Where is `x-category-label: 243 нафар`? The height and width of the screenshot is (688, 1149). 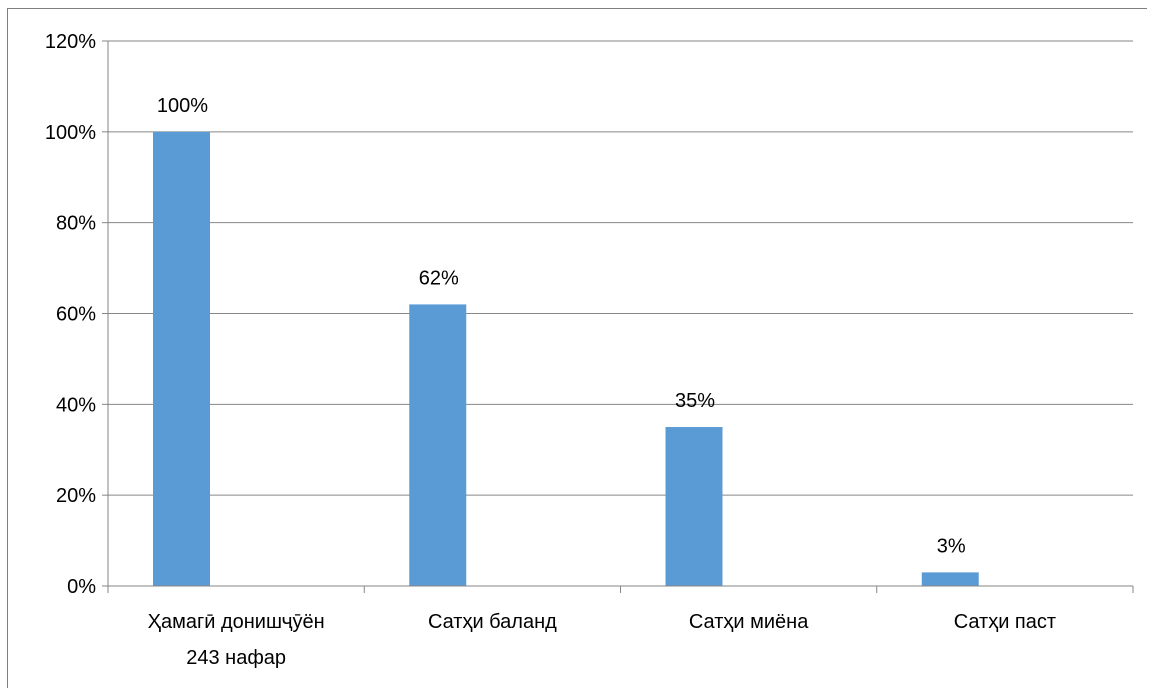 x-category-label: 243 нафар is located at coordinates (236, 658).